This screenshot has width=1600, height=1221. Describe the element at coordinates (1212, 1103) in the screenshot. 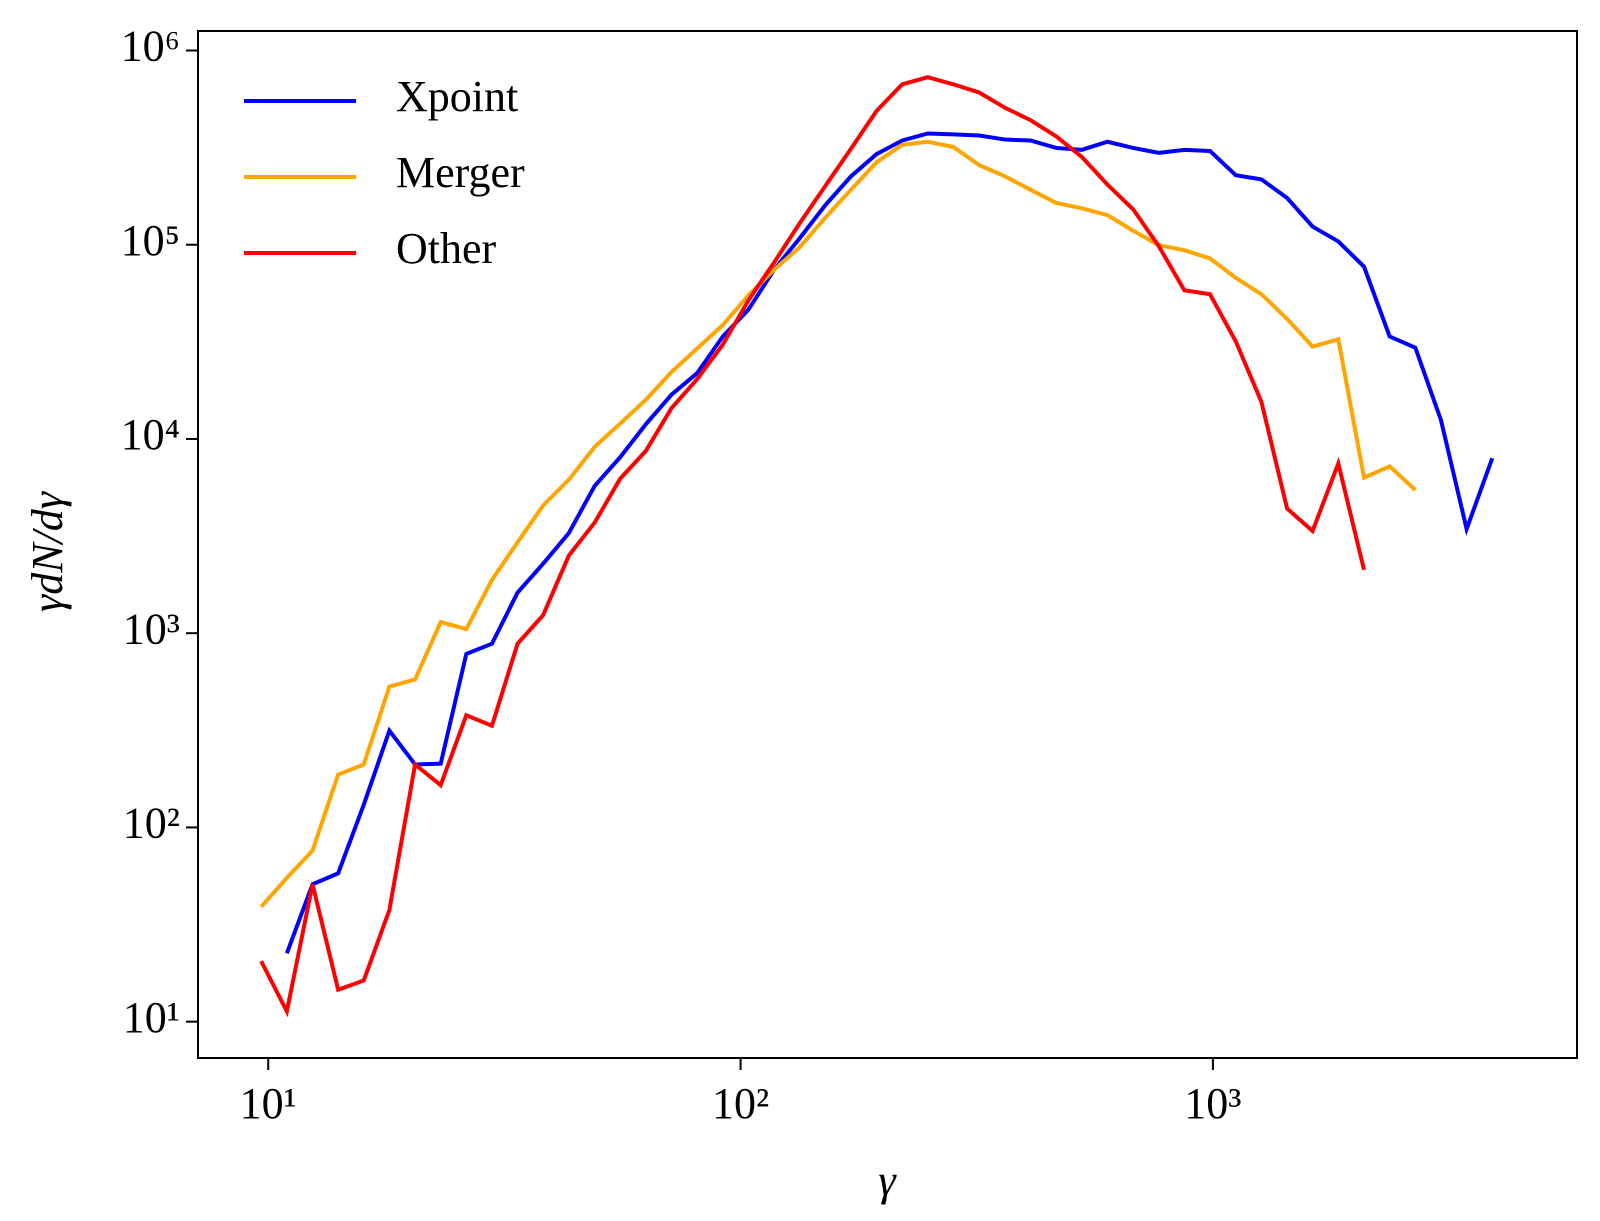

I see `x-tick-label: 10³` at that location.